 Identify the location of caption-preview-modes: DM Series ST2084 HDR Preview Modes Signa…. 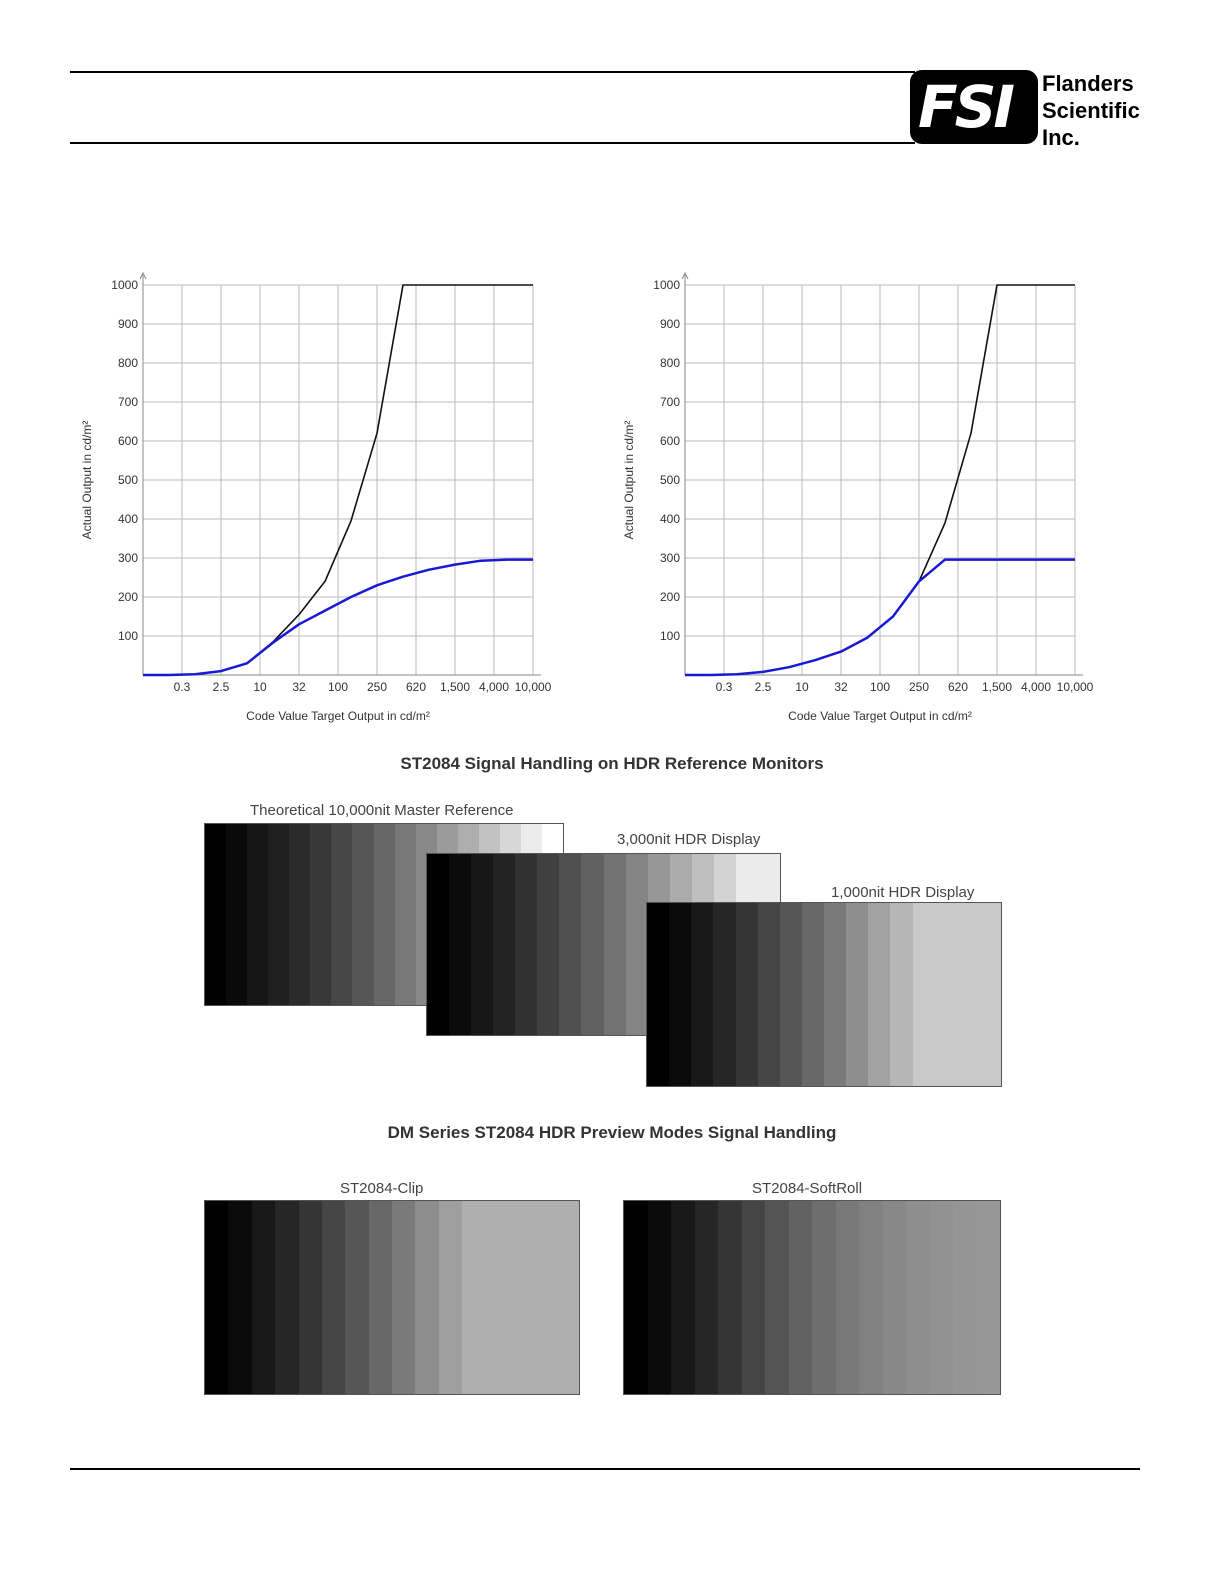
(612, 1132).